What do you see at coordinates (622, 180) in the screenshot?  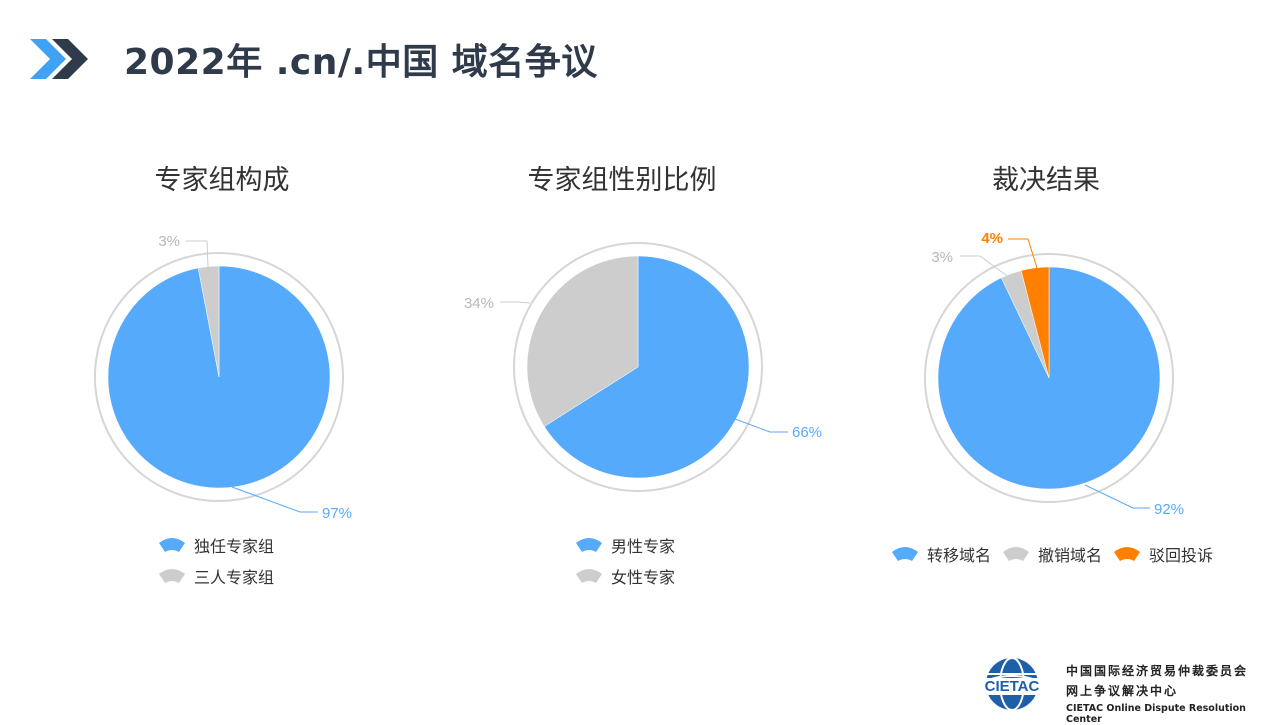 I see `chart-title-gender-ratio: 专家组性别比例` at bounding box center [622, 180].